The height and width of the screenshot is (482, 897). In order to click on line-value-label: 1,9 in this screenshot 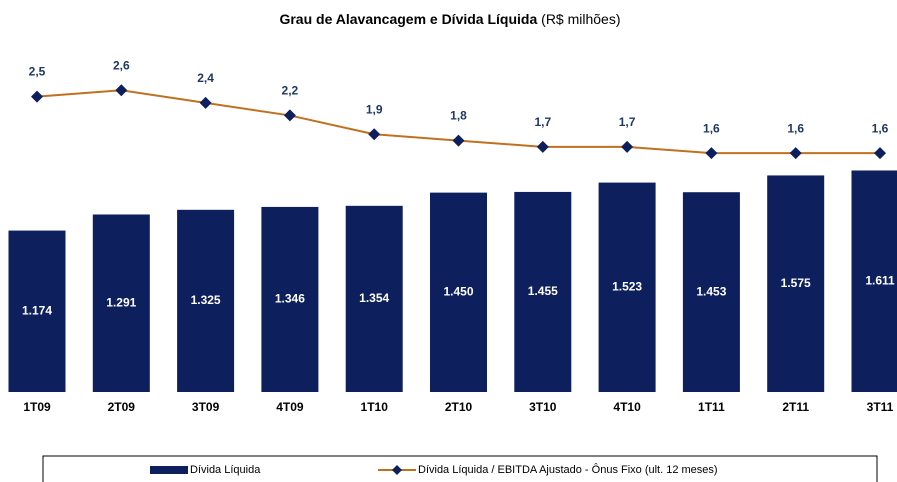, I will do `click(374, 109)`.